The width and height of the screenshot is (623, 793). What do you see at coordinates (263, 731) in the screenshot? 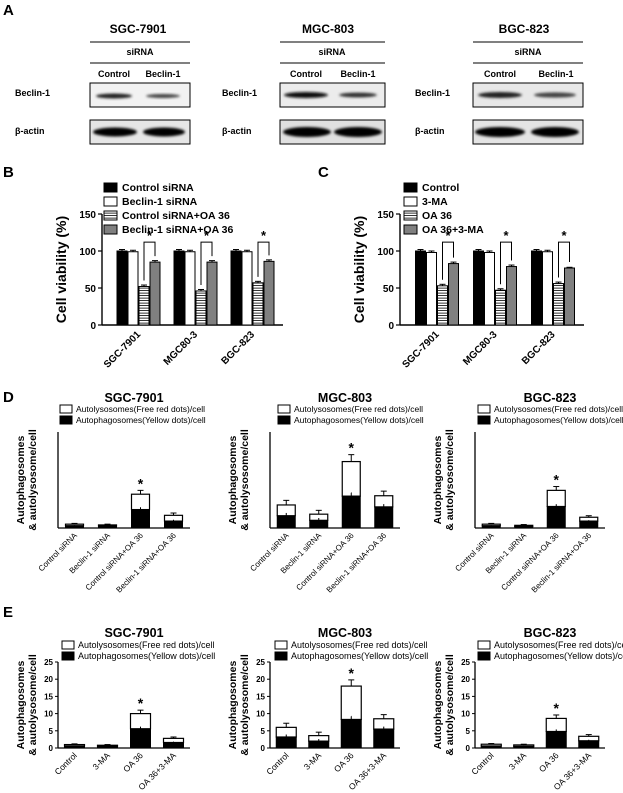
I see `y-tick-label: 5` at bounding box center [263, 731].